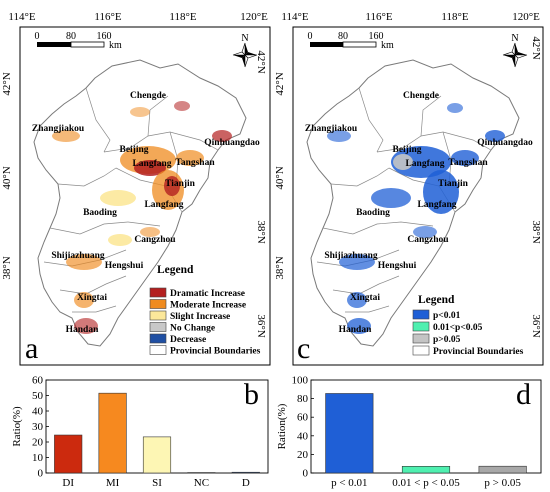 Image resolution: width=550 pixels, height=492 pixels. Describe the element at coordinates (421, 96) in the screenshot. I see `city-label-chengde-c: Chengde` at that location.